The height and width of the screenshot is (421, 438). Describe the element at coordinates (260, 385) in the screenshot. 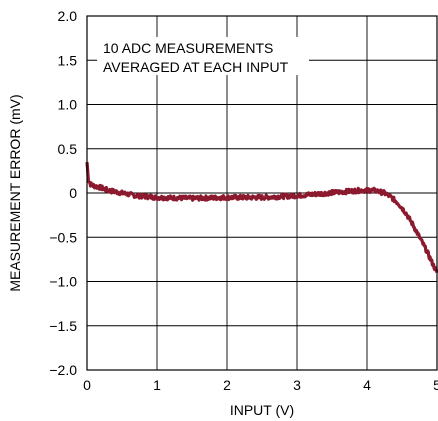

I see `x-tick-labels: 0 1 2 3 4 5` at that location.